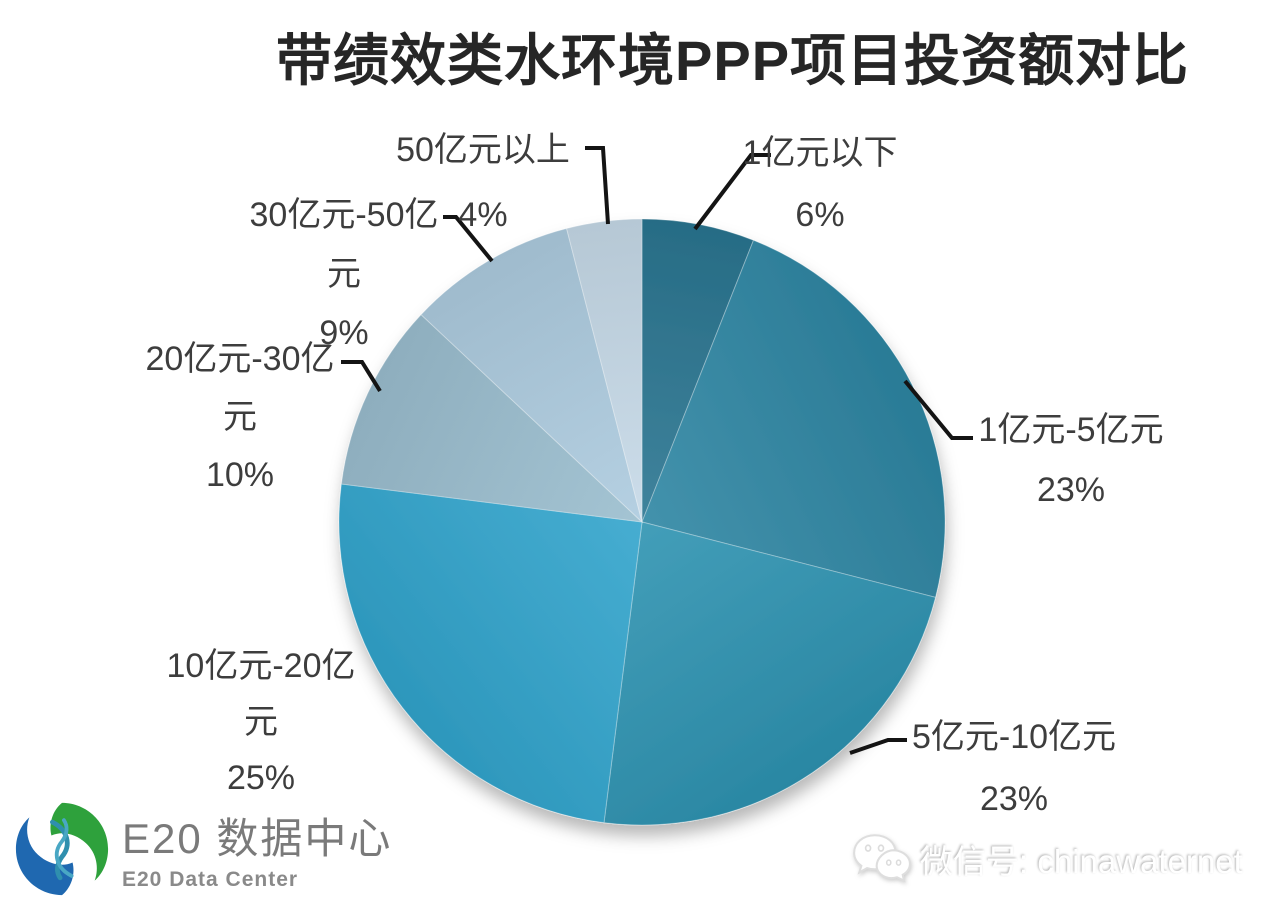  I want to click on pie-callout-6: 50亿元以上 4%, so click(483, 183).